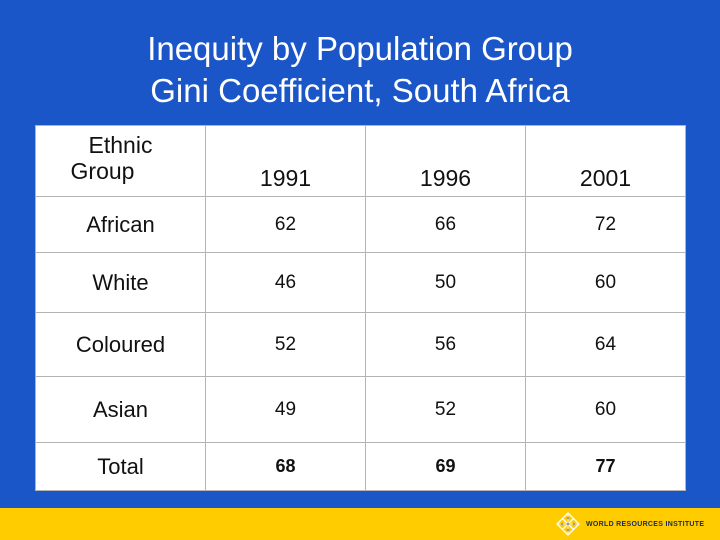 The height and width of the screenshot is (540, 720). I want to click on wri-logo: WORLD RESOURCES INSTITUTE, so click(630, 524).